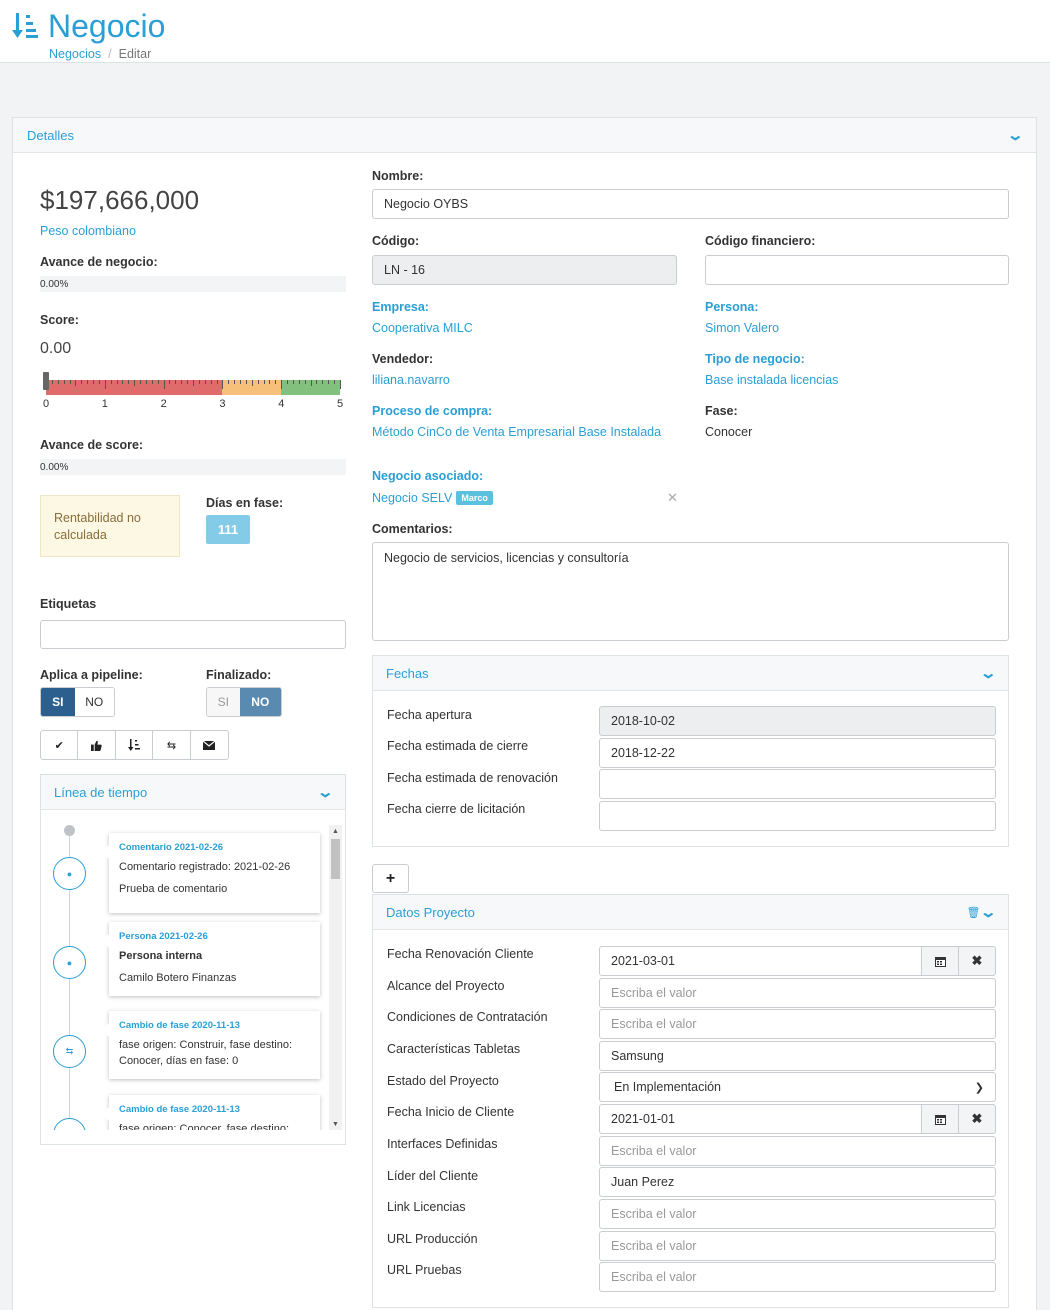 Image resolution: width=1050 pixels, height=1310 pixels. I want to click on vendedor-label: Vendedor:, so click(403, 359).